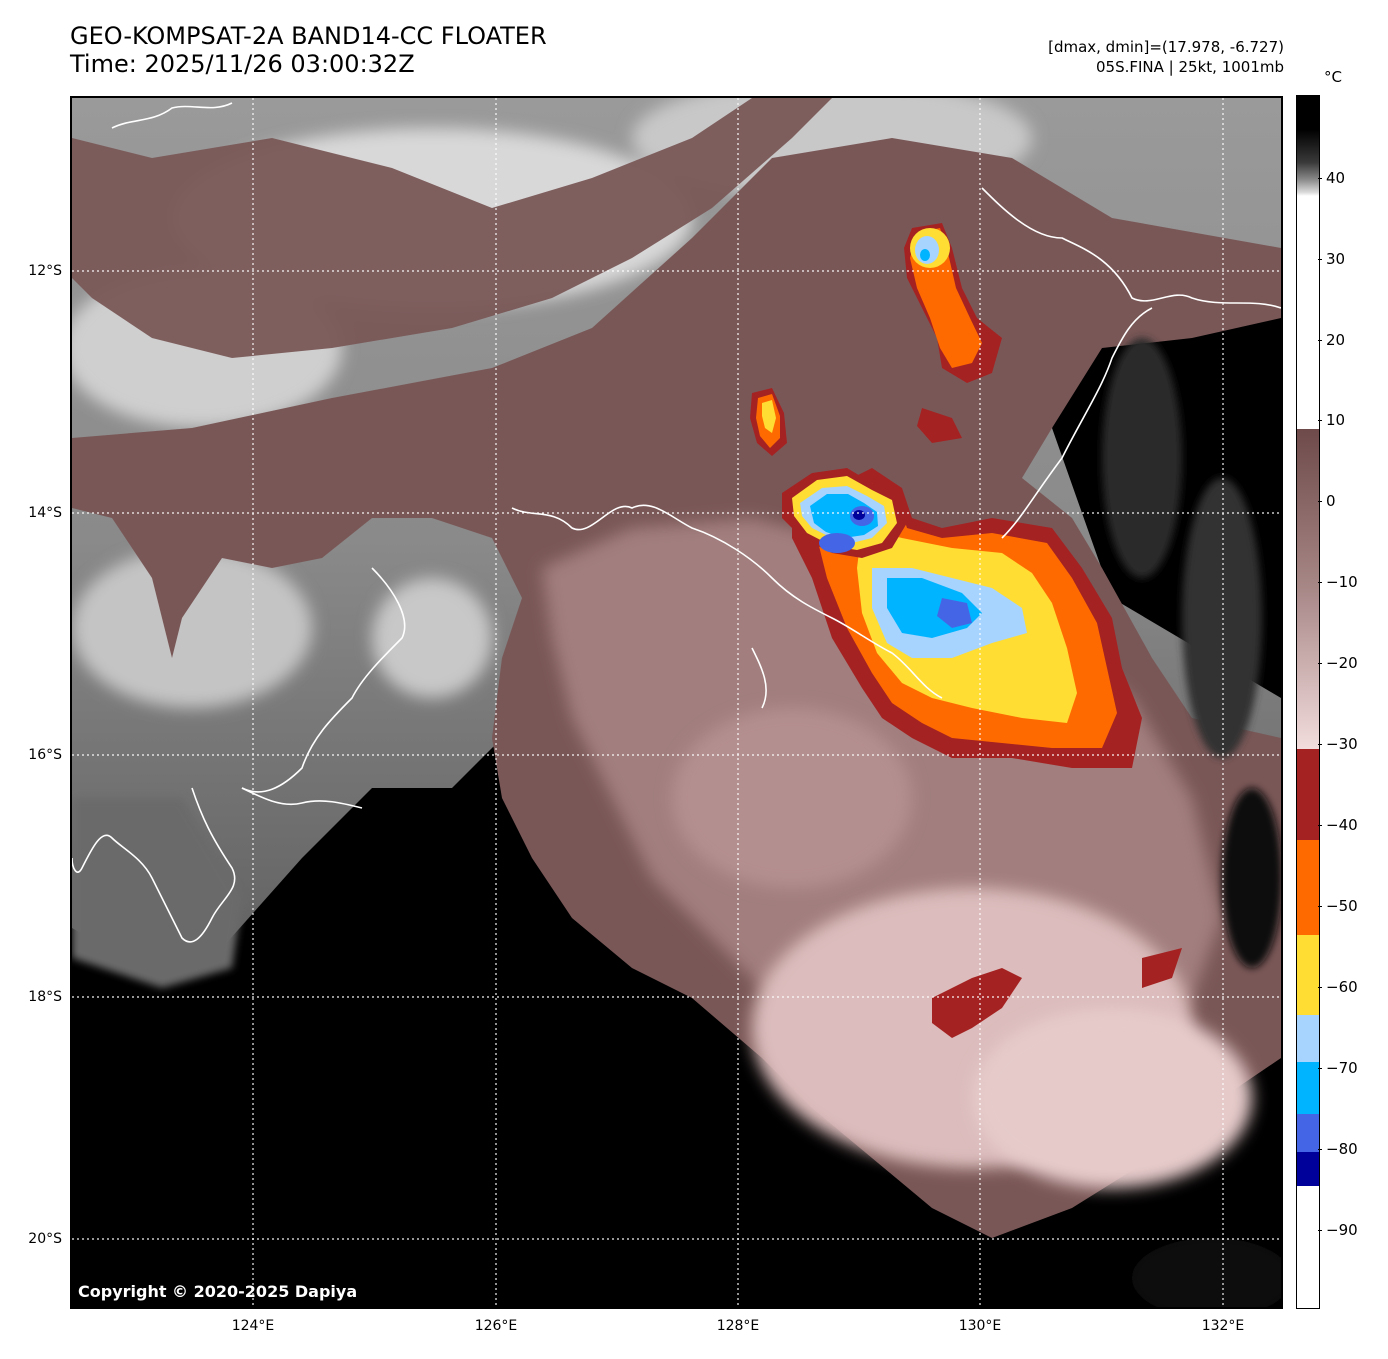  What do you see at coordinates (1342, 825) in the screenshot?
I see `colorbar-tick-neg40: −40` at bounding box center [1342, 825].